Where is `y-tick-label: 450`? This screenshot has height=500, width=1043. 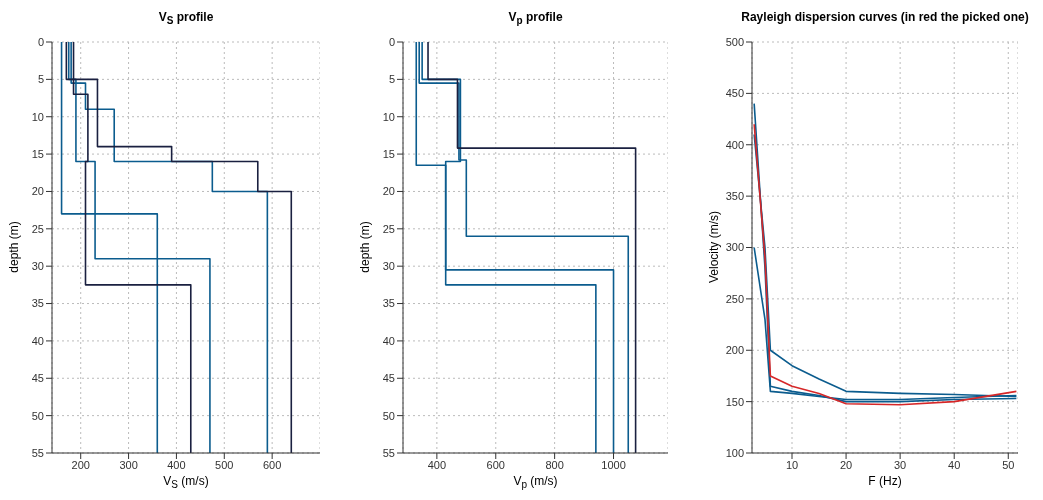 y-tick-label: 450 is located at coordinates (734, 93).